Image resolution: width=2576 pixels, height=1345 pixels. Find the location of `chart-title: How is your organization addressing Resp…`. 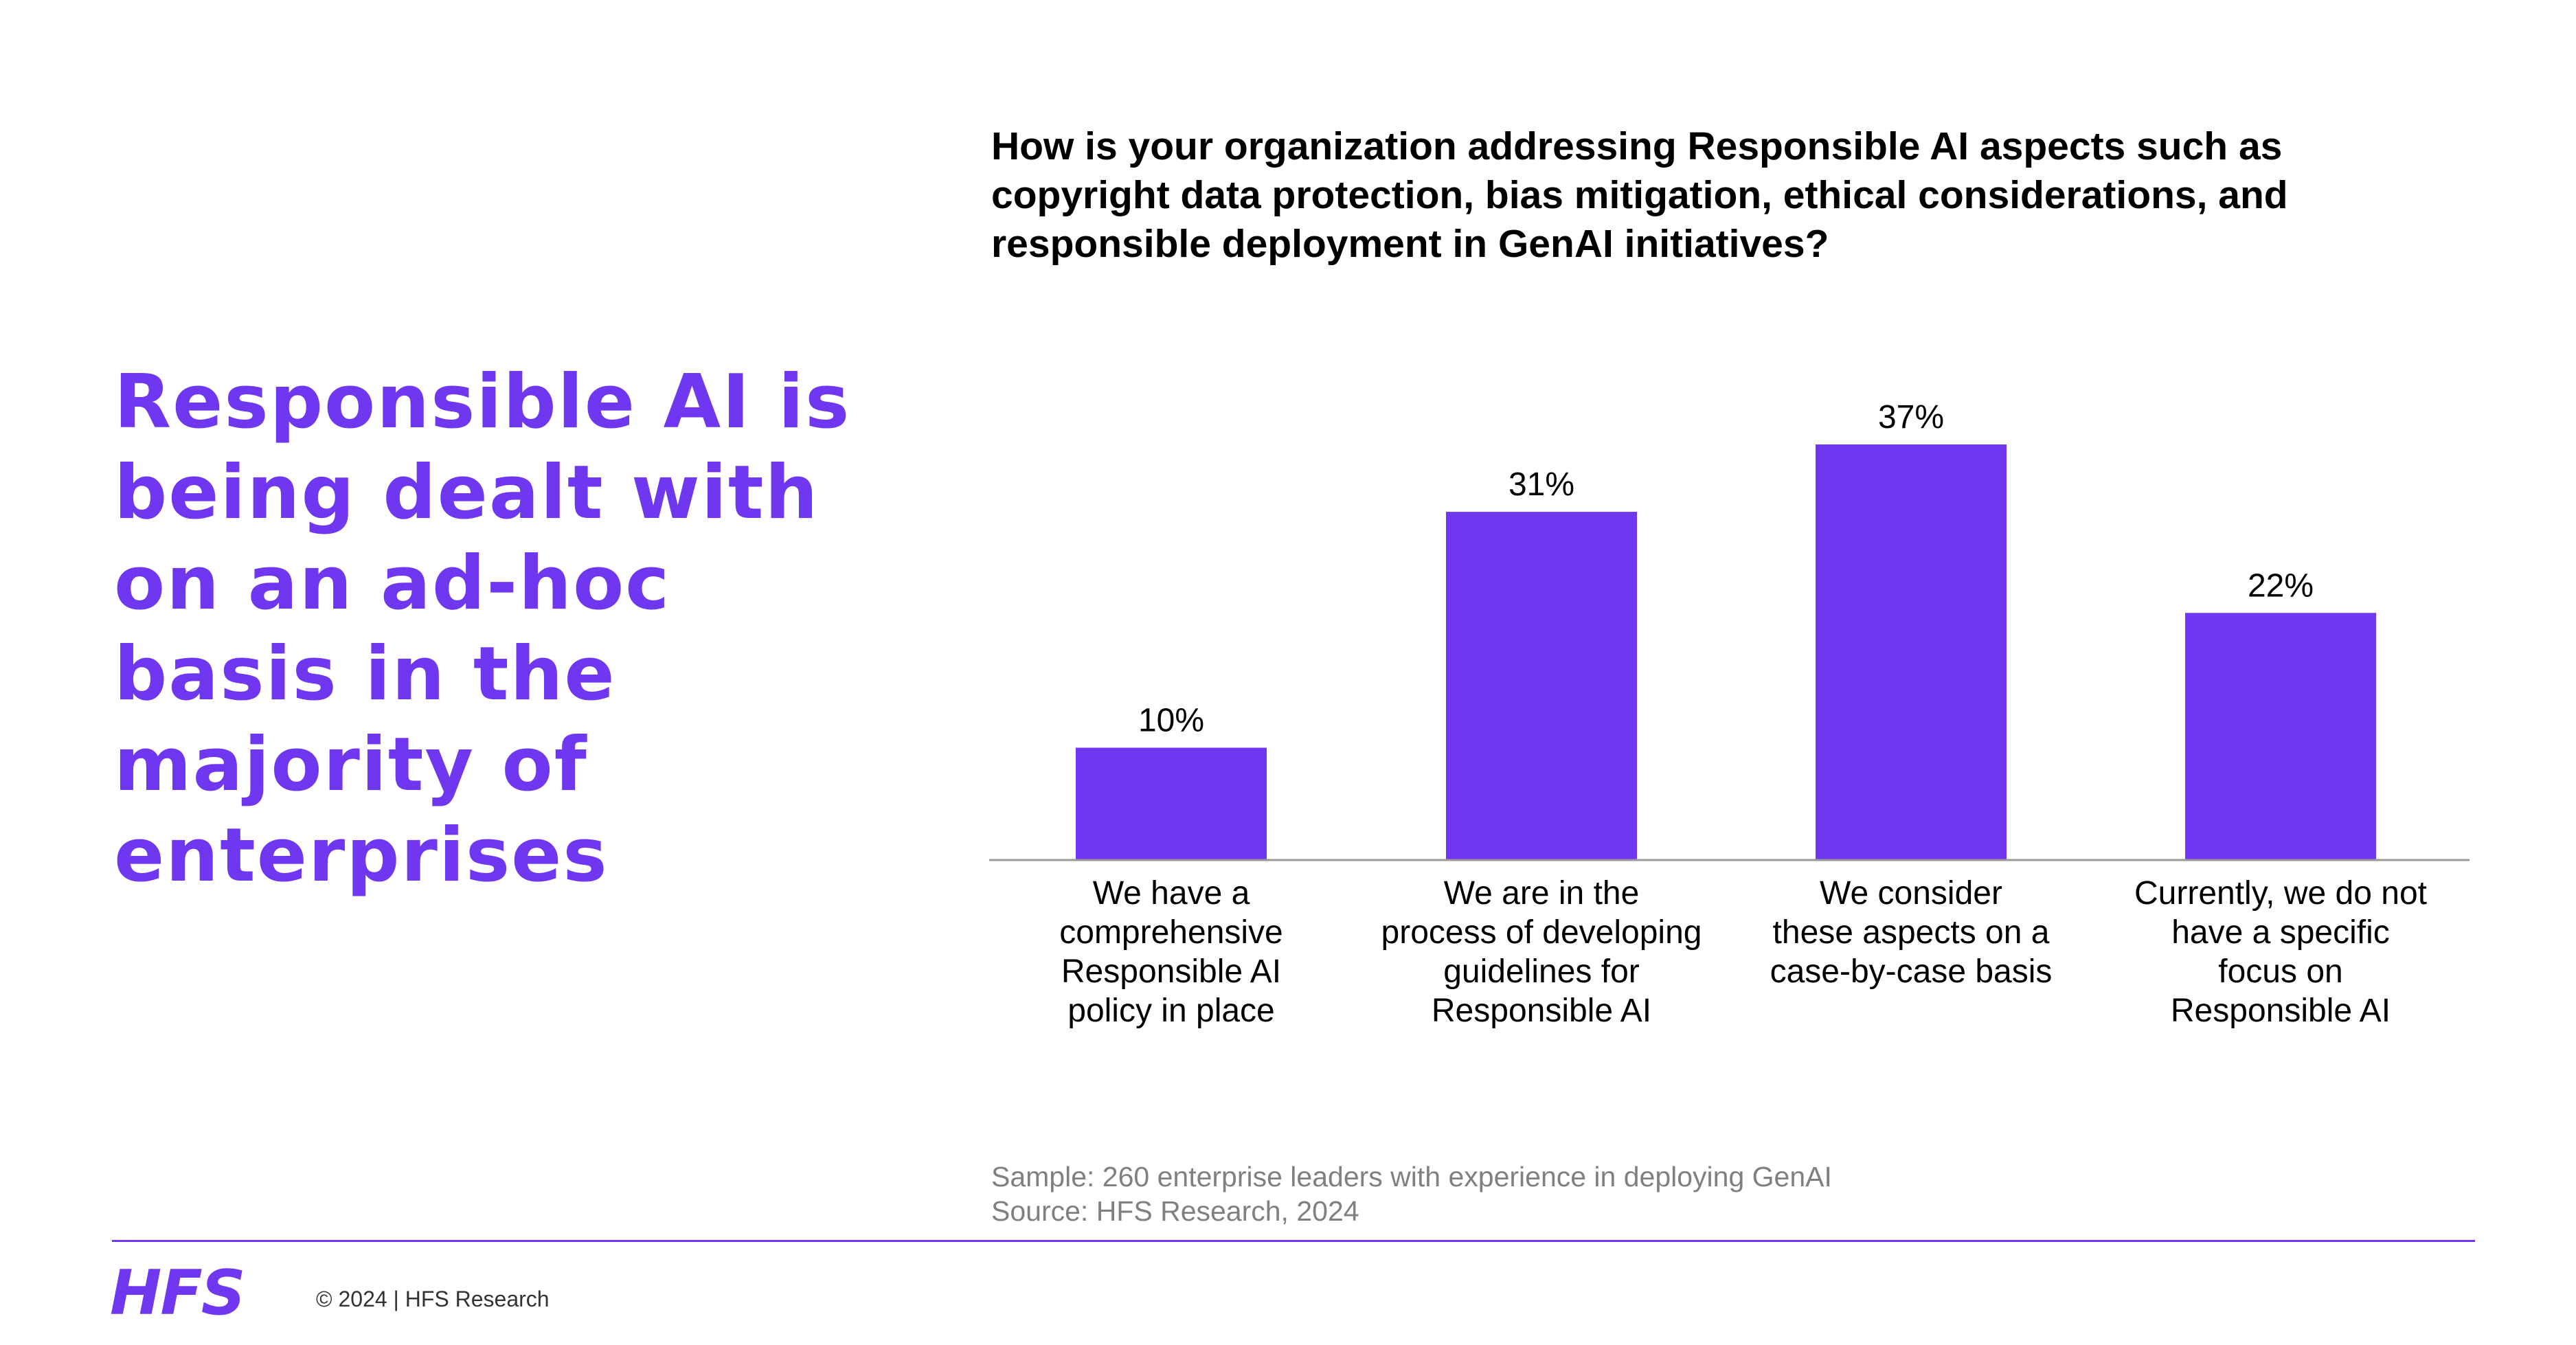

chart-title: How is your organization addressing Resp… is located at coordinates (1639, 195).